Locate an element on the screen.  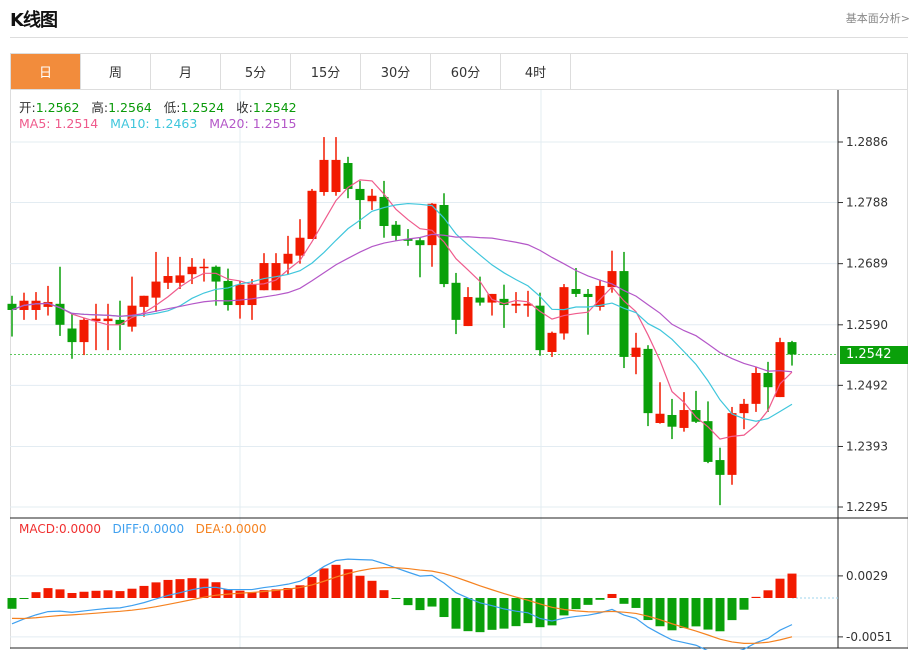
macd-info: MACD:0.0000 DIFF:0.0000 DEA:0.0000 is located at coordinates (143, 529).